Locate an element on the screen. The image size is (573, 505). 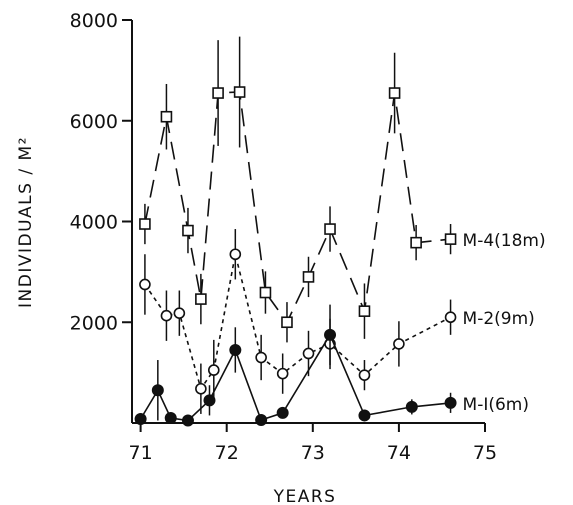
x-tick-label: 75 is located at coordinates (485, 453).